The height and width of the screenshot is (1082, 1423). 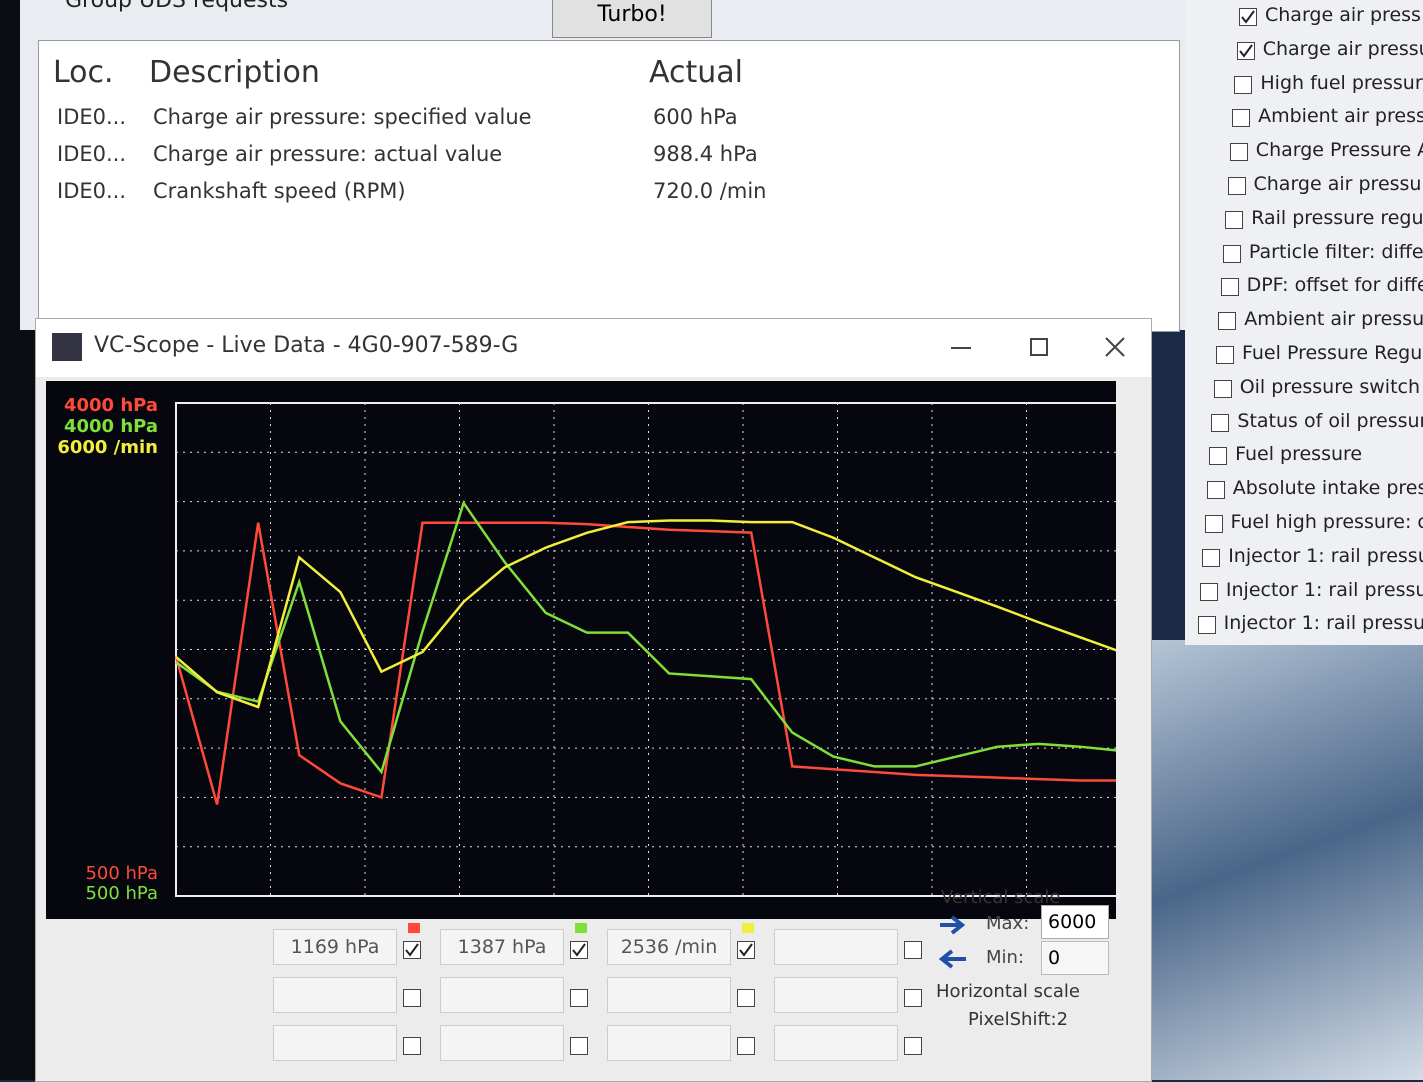 What do you see at coordinates (1341, 83) in the screenshot?
I see `signal-label: High fuel pressure` at bounding box center [1341, 83].